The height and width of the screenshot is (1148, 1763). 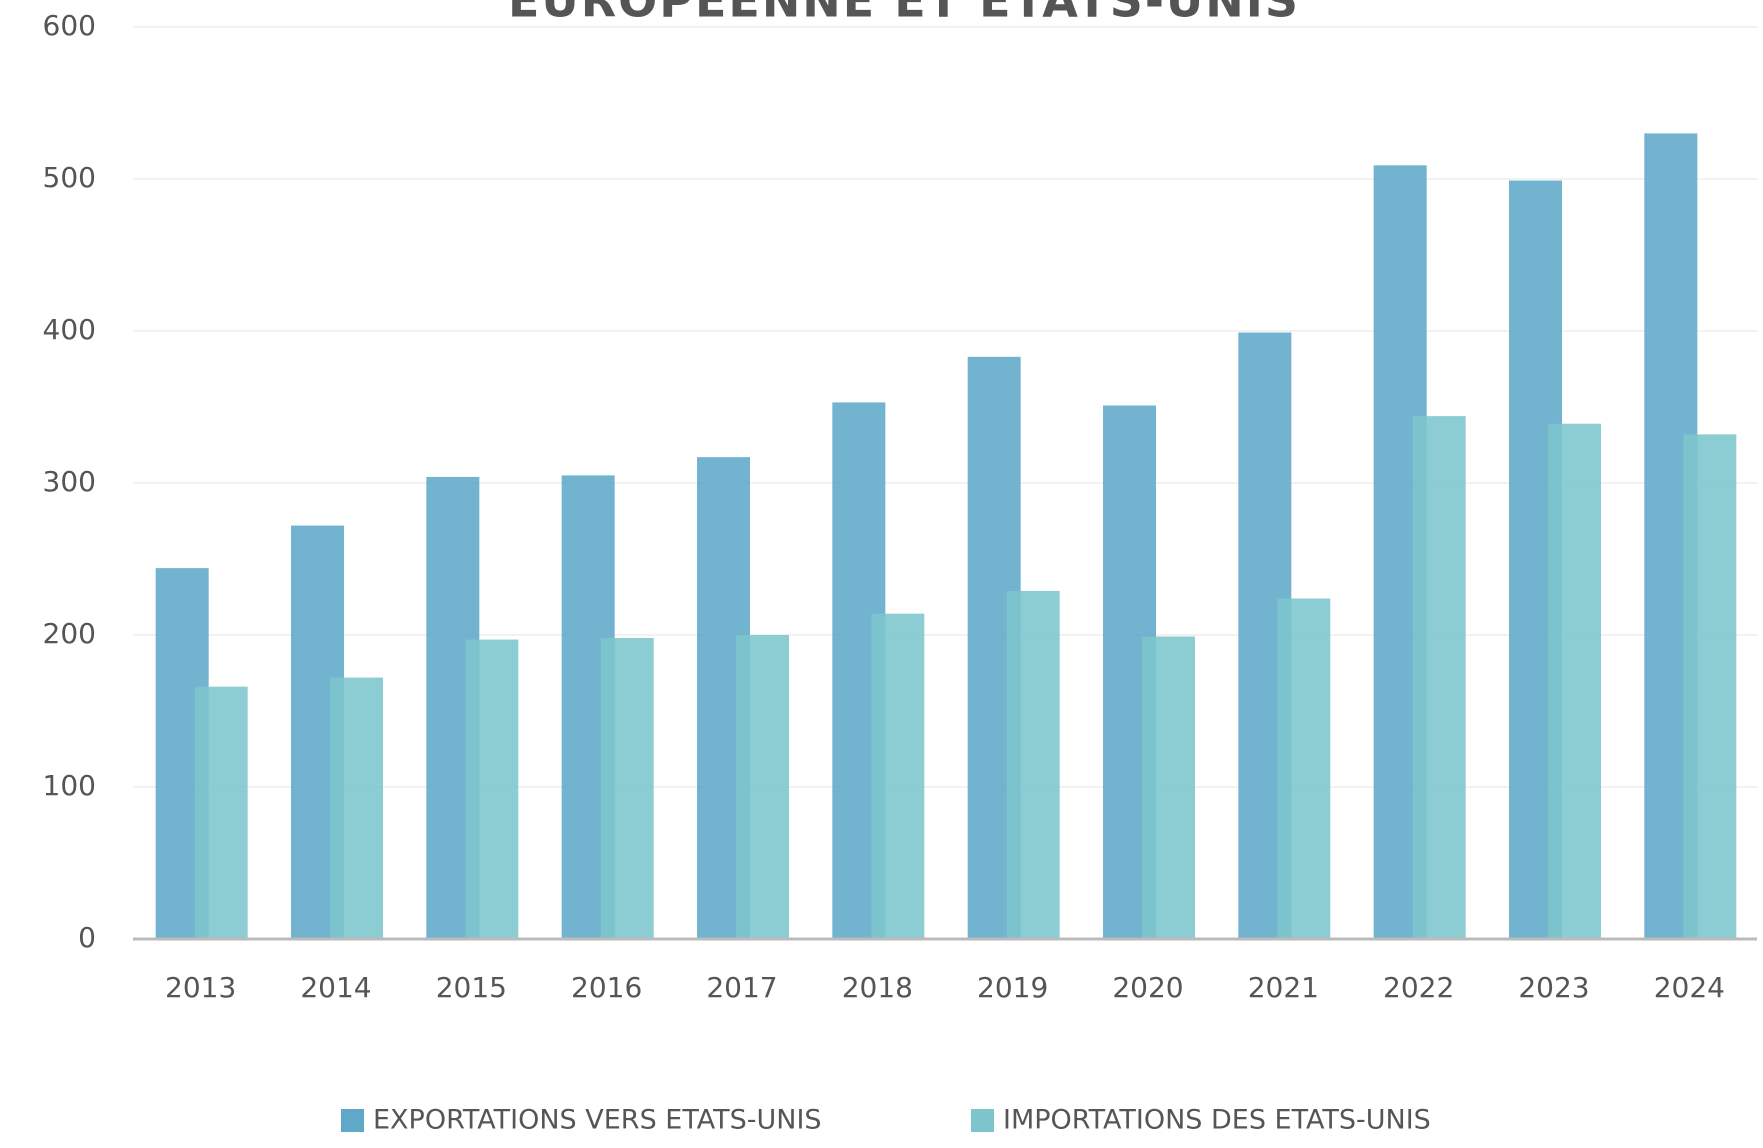 What do you see at coordinates (69, 785) in the screenshot?
I see `y-tick-label: 100` at bounding box center [69, 785].